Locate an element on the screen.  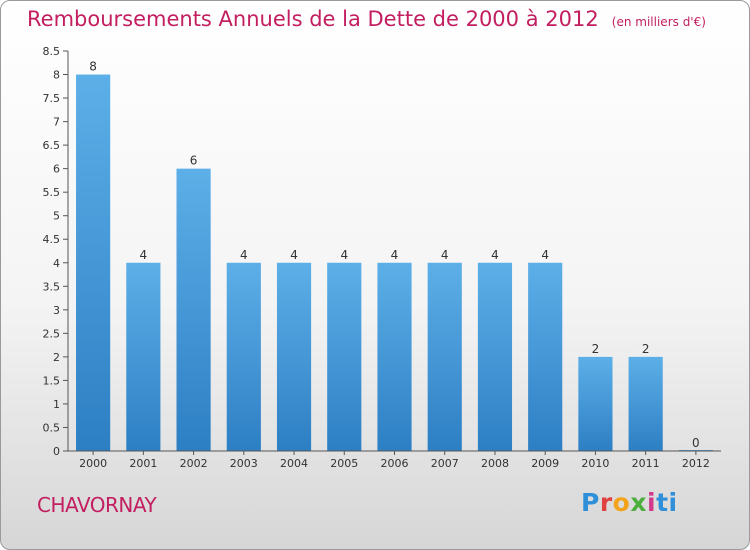
bar-2001 is located at coordinates (143, 356).